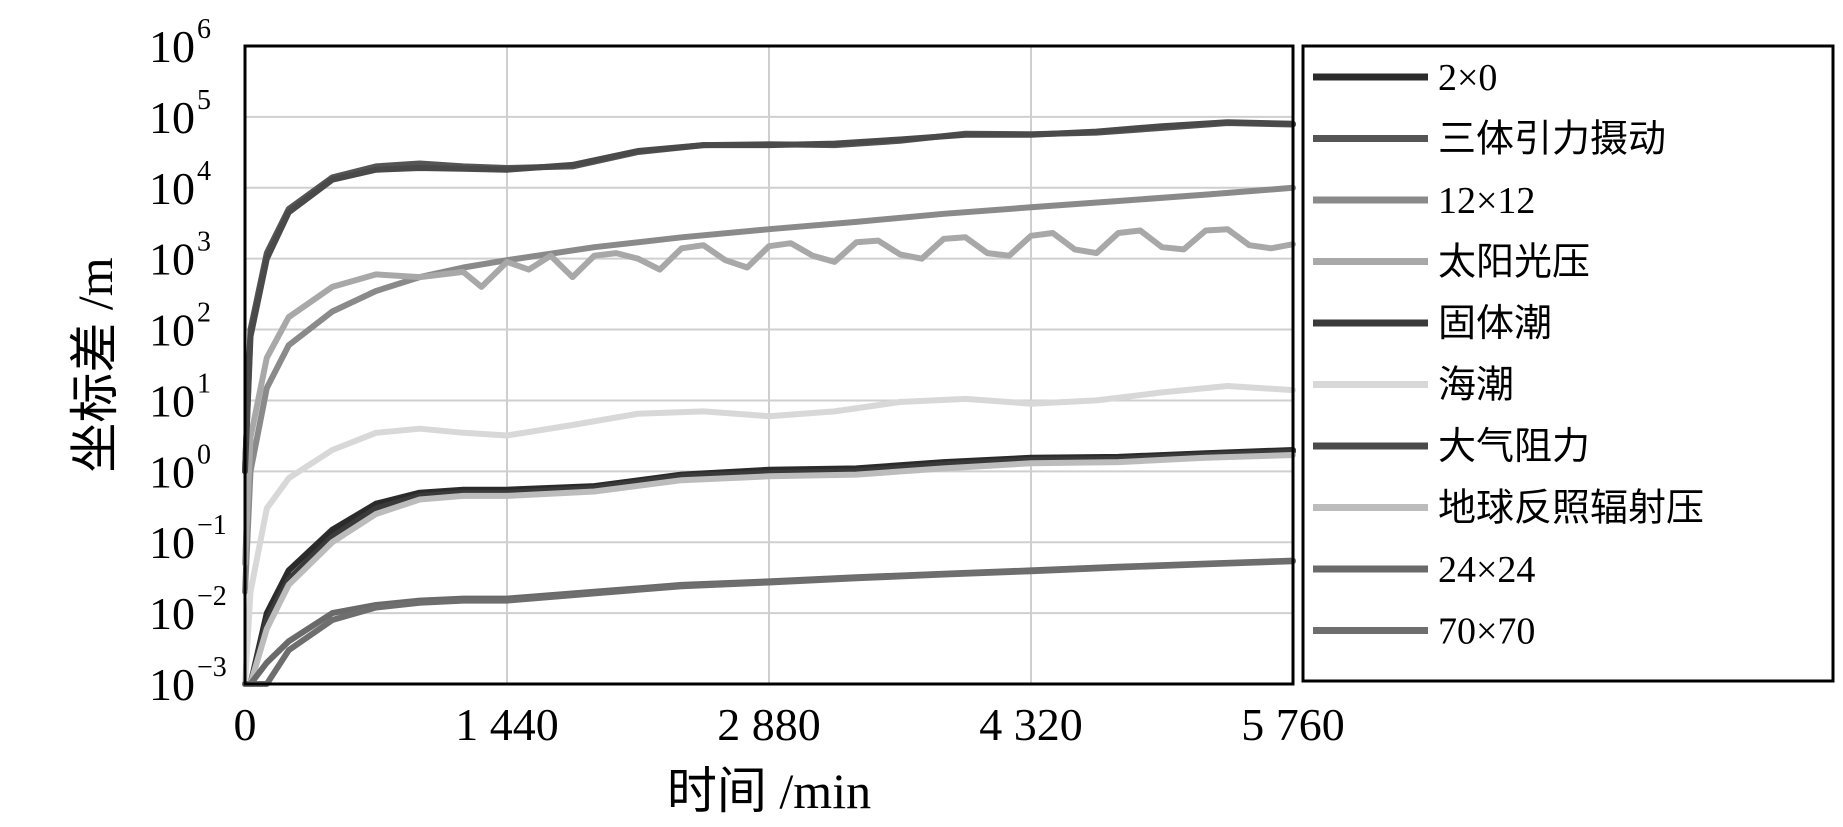 This screenshot has height=827, width=1843. Describe the element at coordinates (1495, 324) in the screenshot. I see `legend-label: 固体潮` at that location.